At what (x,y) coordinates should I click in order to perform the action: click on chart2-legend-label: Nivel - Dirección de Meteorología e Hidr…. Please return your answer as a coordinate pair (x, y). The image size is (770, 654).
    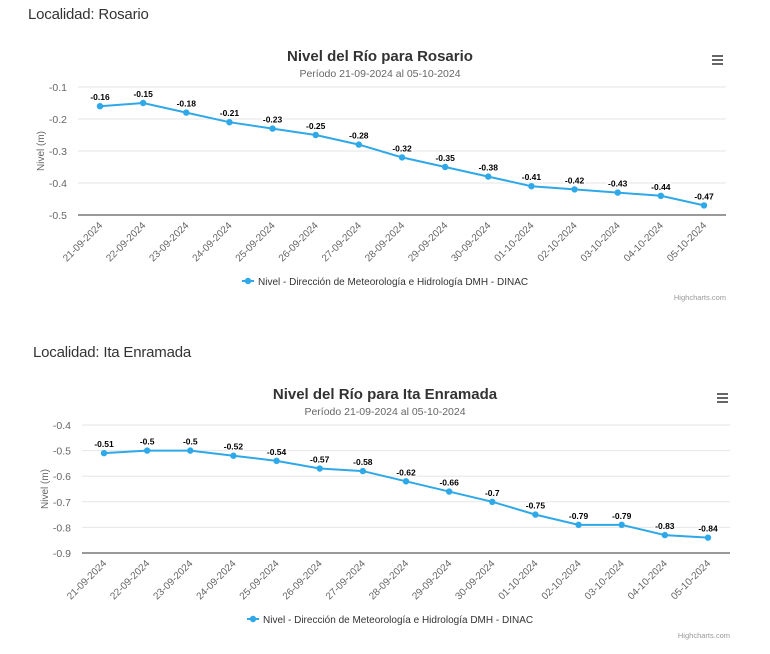
    Looking at the image, I should click on (398, 620).